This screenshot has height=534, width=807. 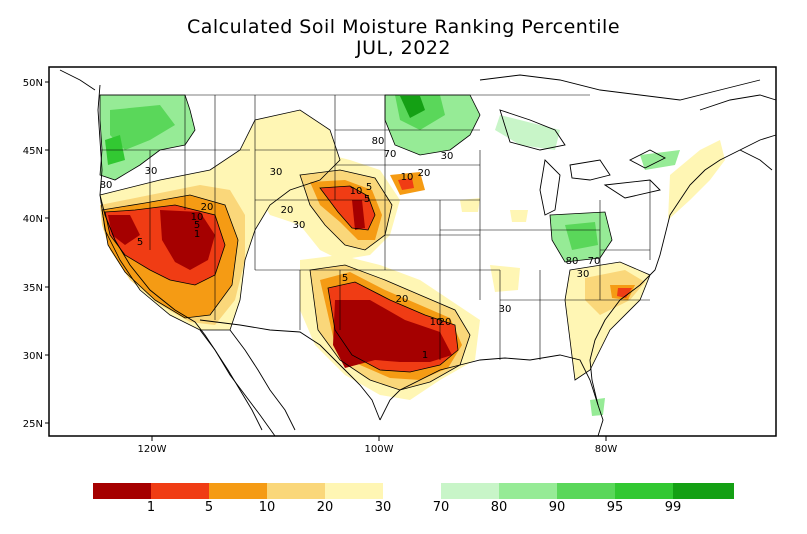 I want to click on lat-label-25n: 25N, so click(x=33, y=424).